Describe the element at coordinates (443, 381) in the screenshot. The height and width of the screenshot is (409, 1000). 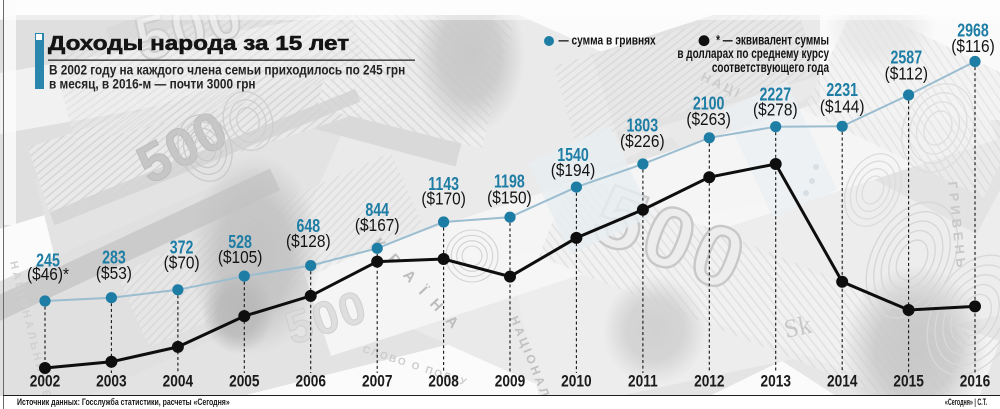
I see `svg-text: 2008` at that location.